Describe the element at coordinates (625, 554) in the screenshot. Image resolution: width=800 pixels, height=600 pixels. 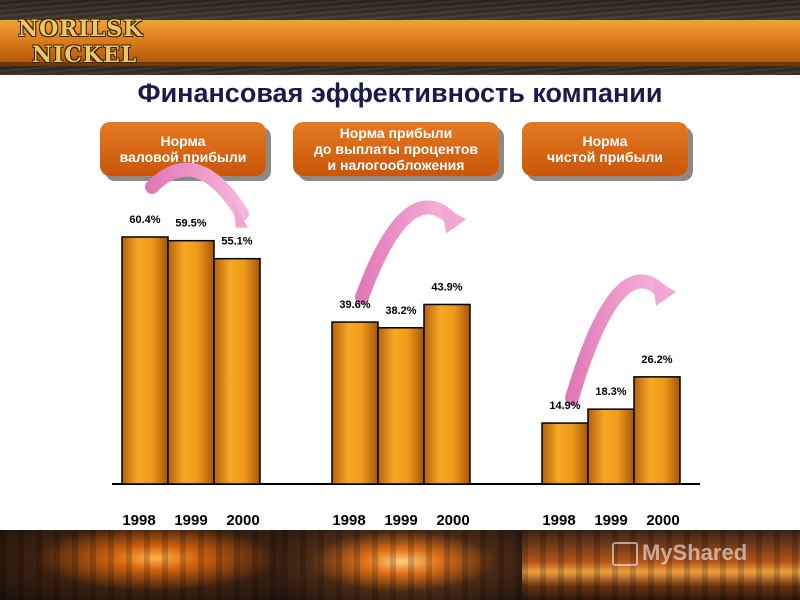
I see `presentation-icon` at that location.